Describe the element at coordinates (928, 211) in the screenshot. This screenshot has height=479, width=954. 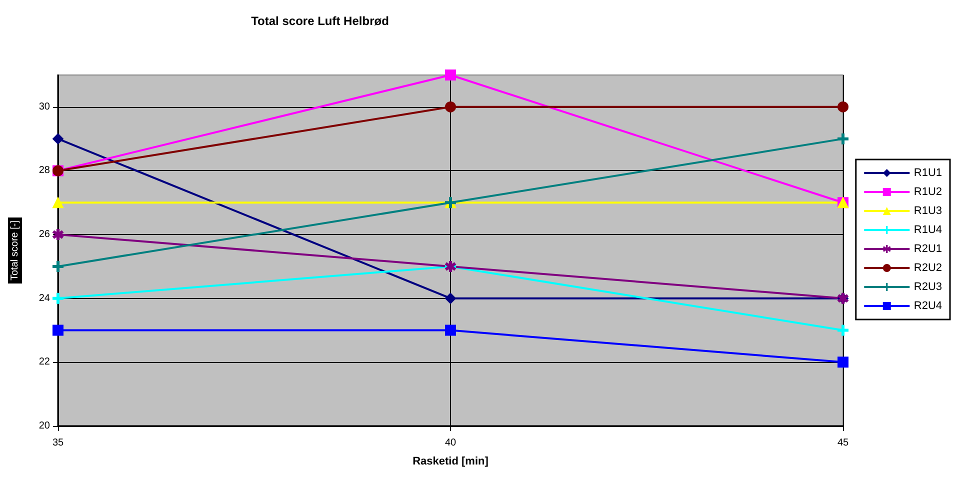
I see `legend-label: R1U3` at that location.